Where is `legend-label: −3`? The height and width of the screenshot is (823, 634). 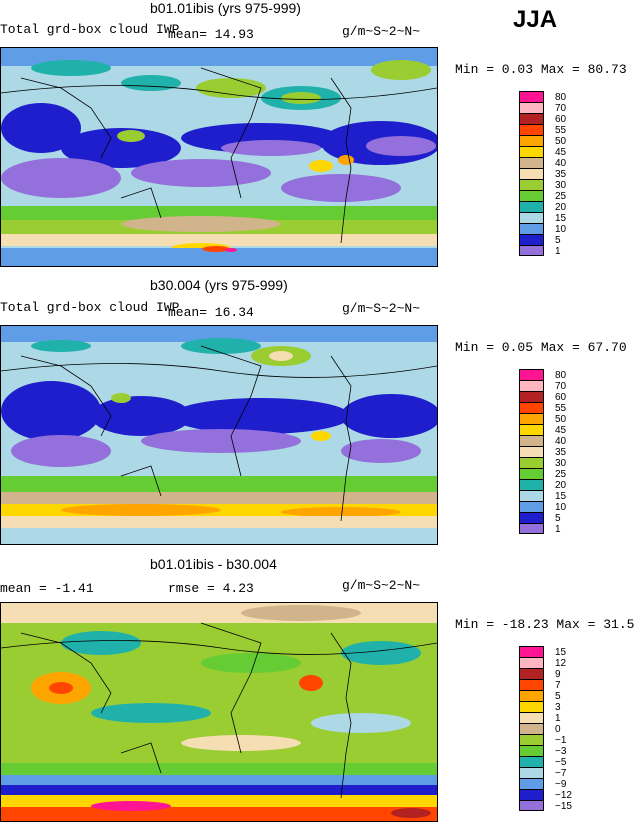 legend-label: −3 is located at coordinates (561, 751).